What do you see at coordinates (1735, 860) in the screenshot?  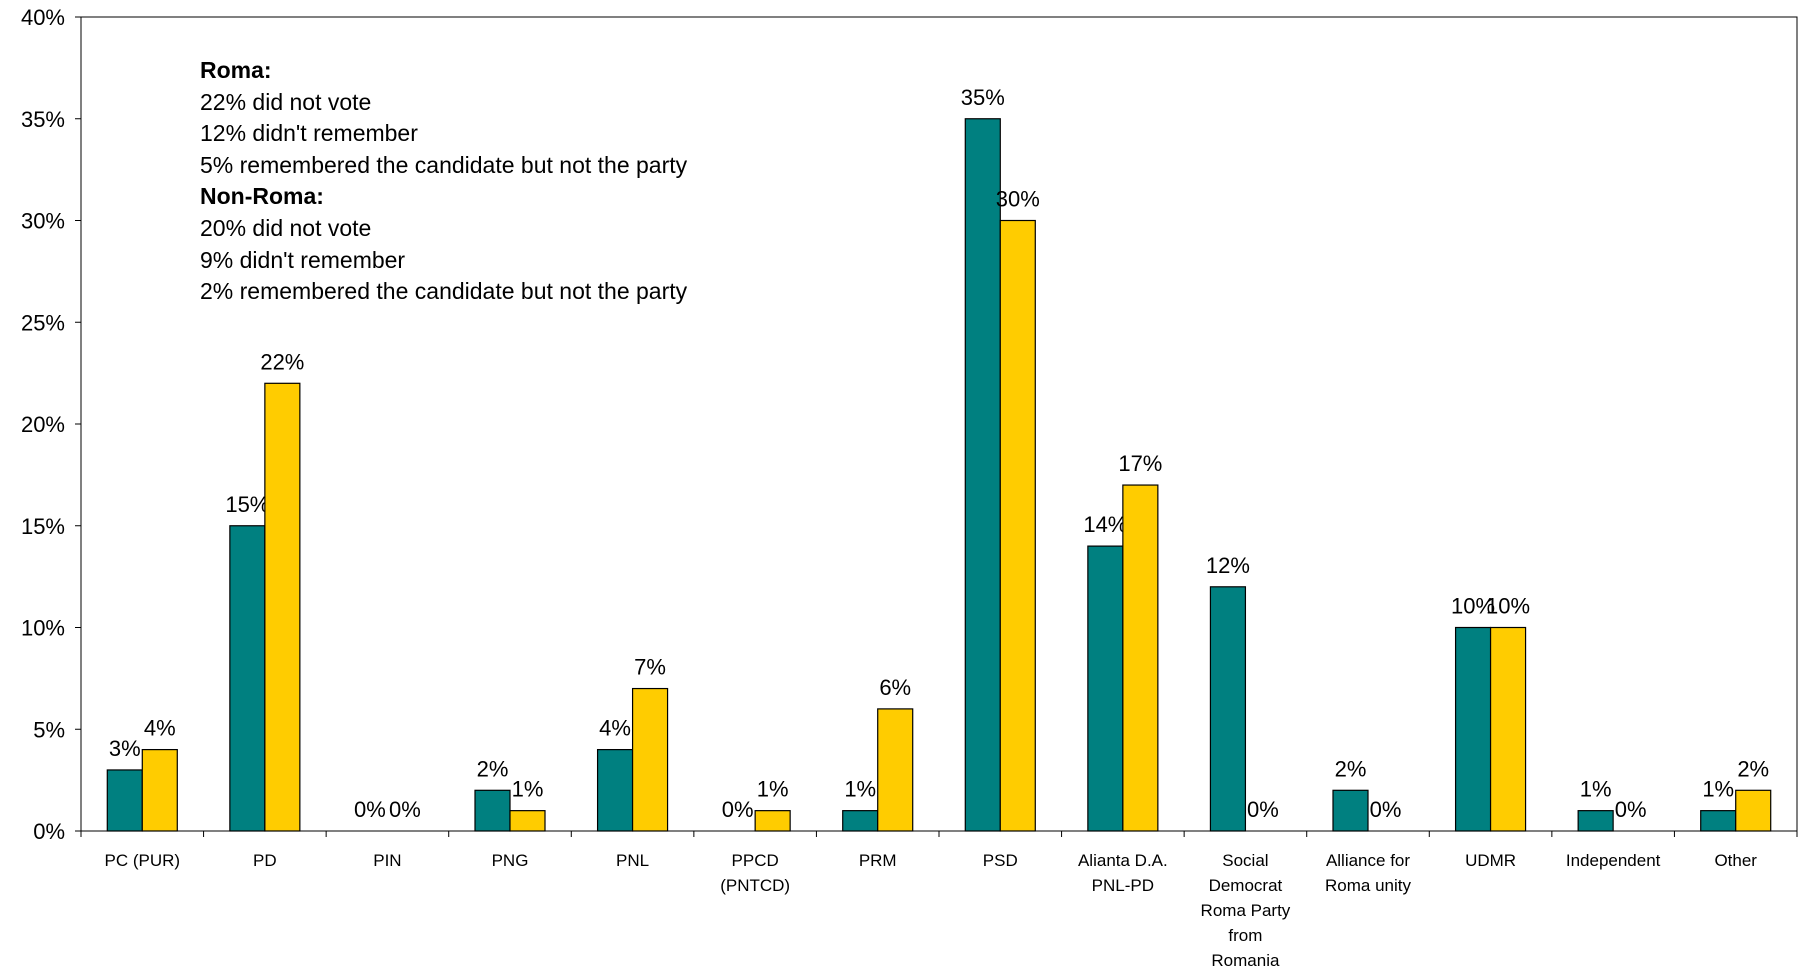 I see `x-tick-label: Other` at bounding box center [1735, 860].